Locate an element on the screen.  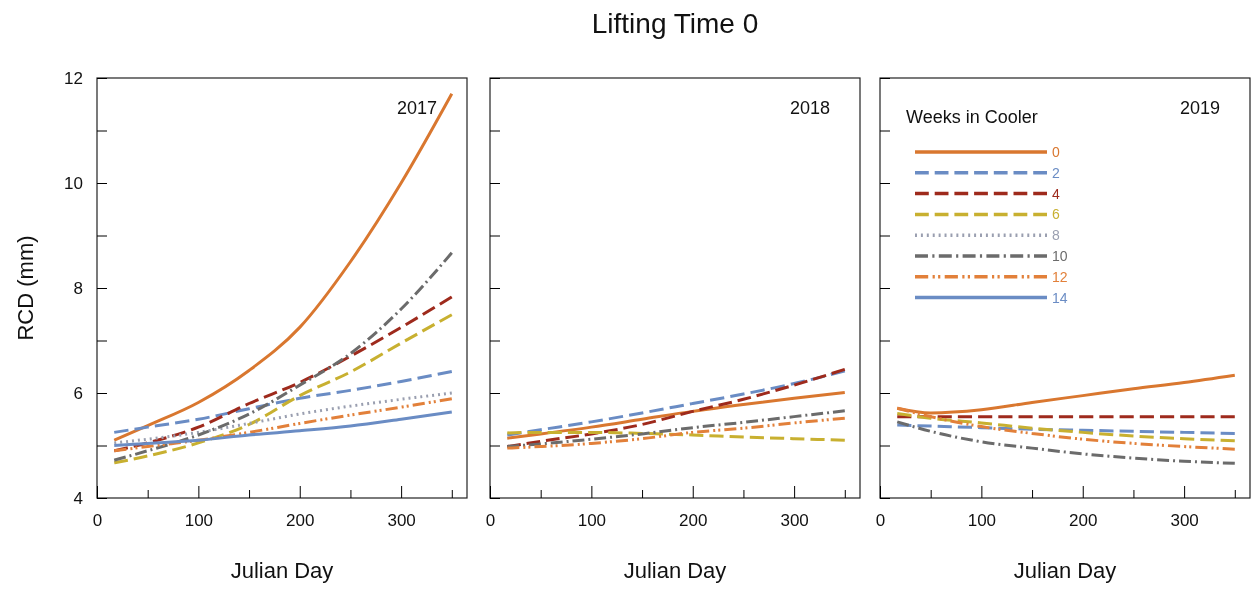
annotation: 2018 is located at coordinates (809, 108).